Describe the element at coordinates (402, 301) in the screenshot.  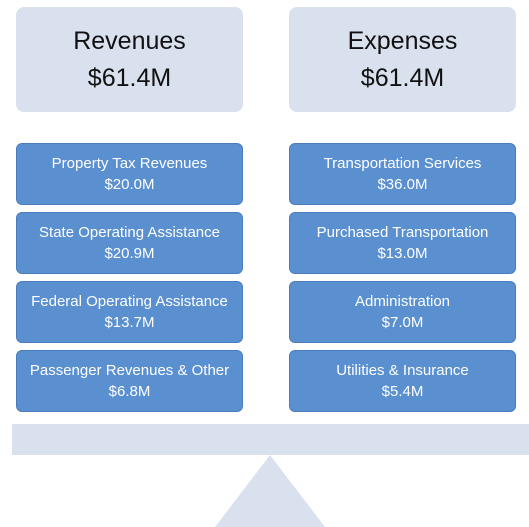
I see `item-label: Administration` at that location.